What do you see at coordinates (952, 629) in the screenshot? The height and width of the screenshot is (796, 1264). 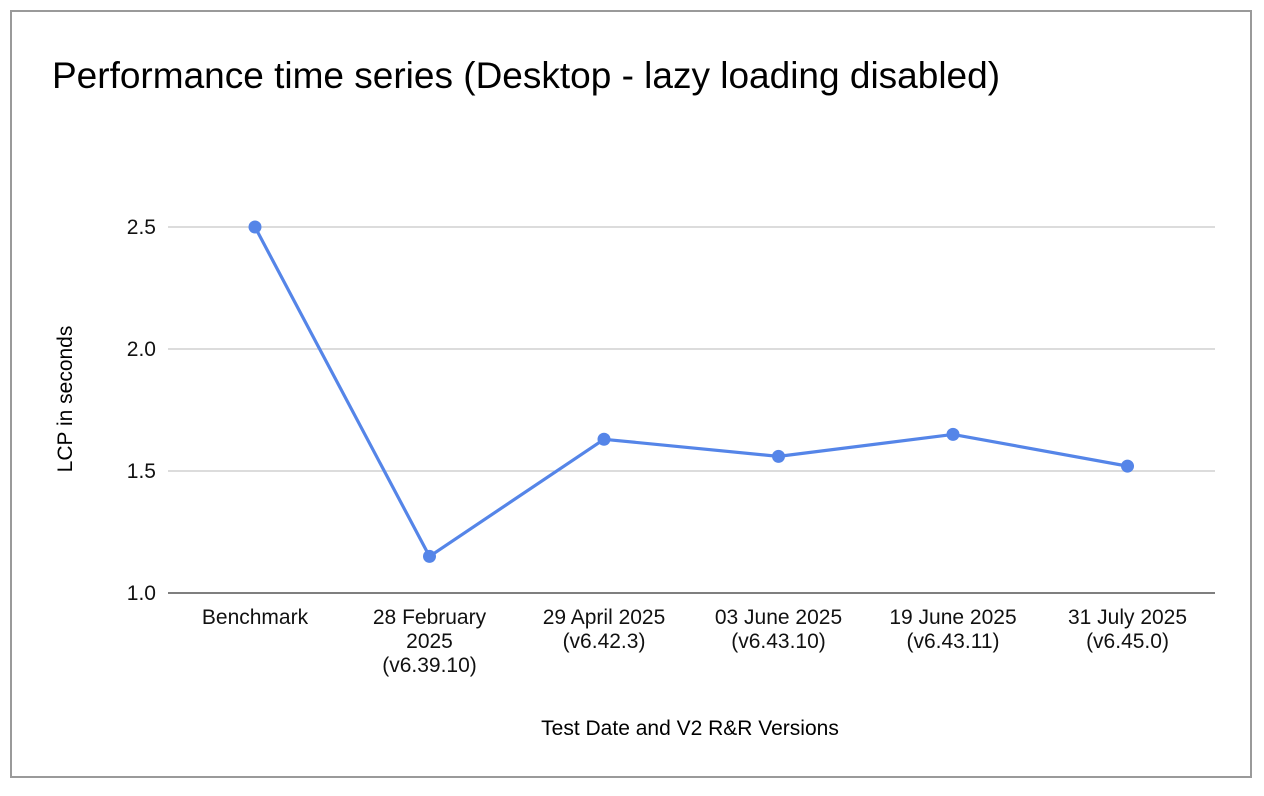 I see `x-tick-label: 19 June 2025 (v6.43.11)` at bounding box center [952, 629].